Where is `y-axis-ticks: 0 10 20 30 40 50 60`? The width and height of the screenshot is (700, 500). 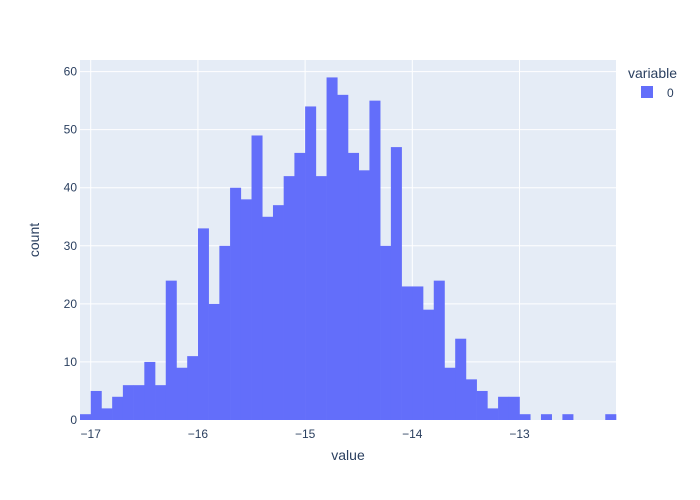 y-axis-ticks: 0 10 20 30 40 50 60 is located at coordinates (71, 246).